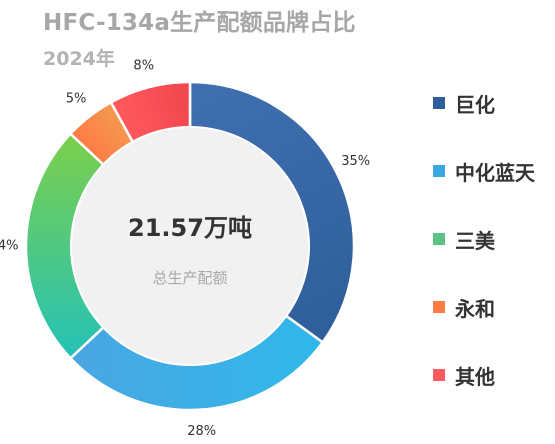 The height and width of the screenshot is (444, 555). Describe the element at coordinates (189, 278) in the screenshot. I see `donut-center-label: 总生产配额` at that location.